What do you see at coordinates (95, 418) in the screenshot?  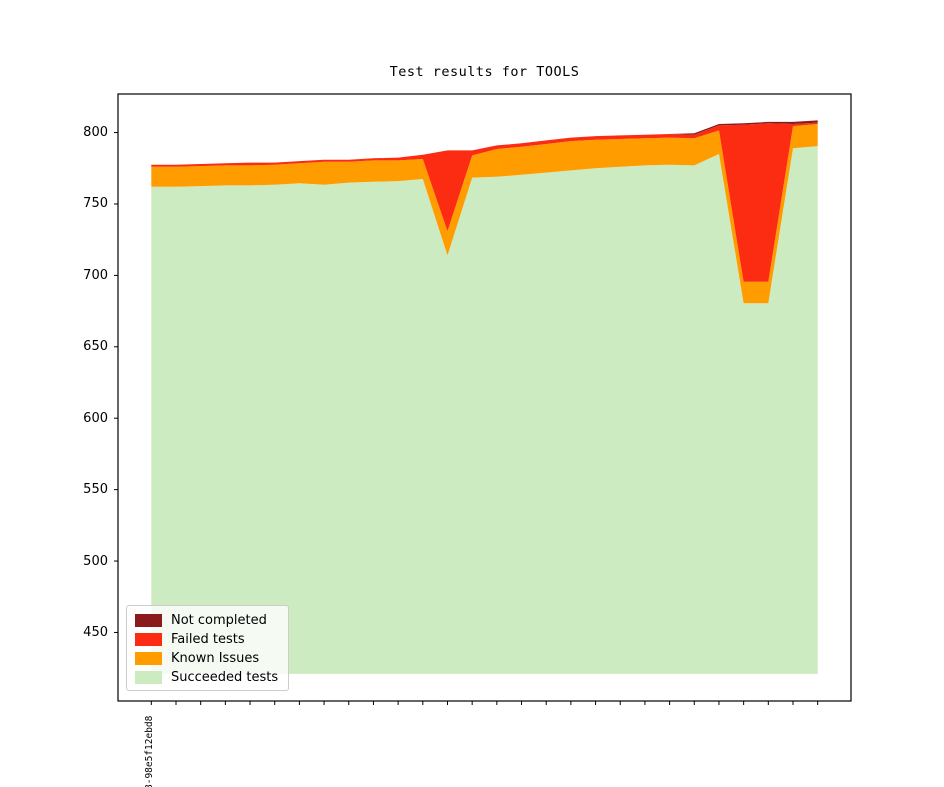 I see `y-tick-label: 600` at bounding box center [95, 418].